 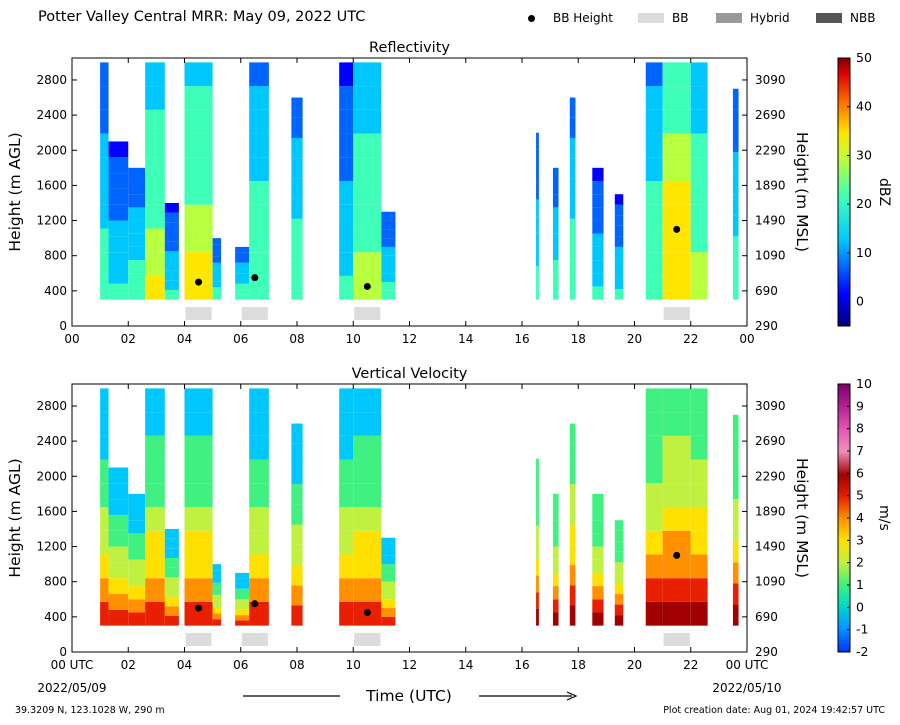 What do you see at coordinates (864, 252) in the screenshot?
I see `colorbar-tick-label: 10` at bounding box center [864, 252].